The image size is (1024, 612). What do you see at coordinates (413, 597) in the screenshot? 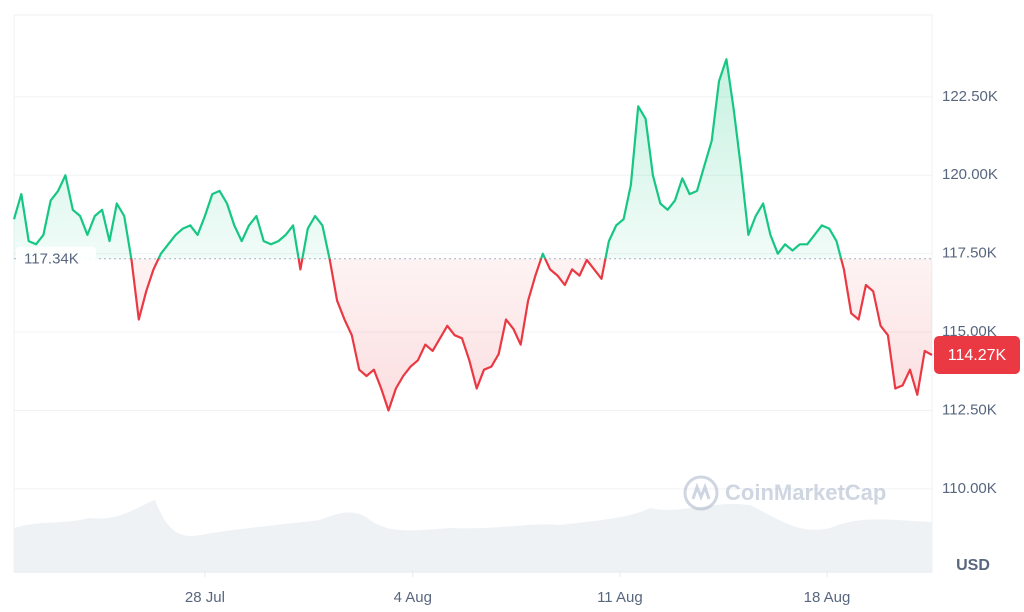
I see `x-tick-label: 4 Aug` at bounding box center [413, 597].